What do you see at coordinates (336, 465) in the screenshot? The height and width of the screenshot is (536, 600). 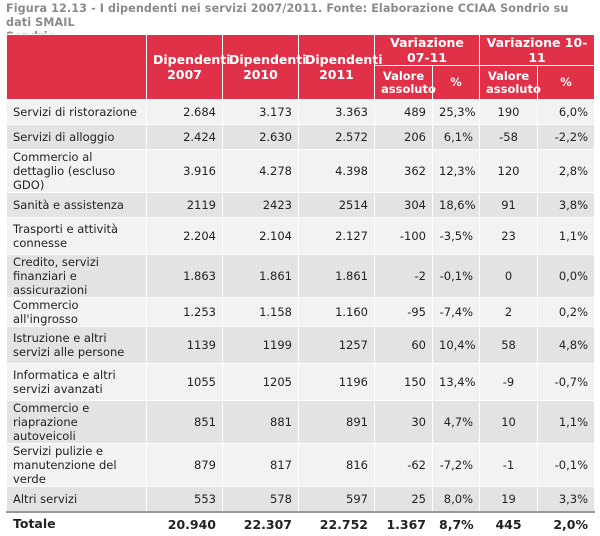 I see `cell-d2011: 816` at bounding box center [336, 465].